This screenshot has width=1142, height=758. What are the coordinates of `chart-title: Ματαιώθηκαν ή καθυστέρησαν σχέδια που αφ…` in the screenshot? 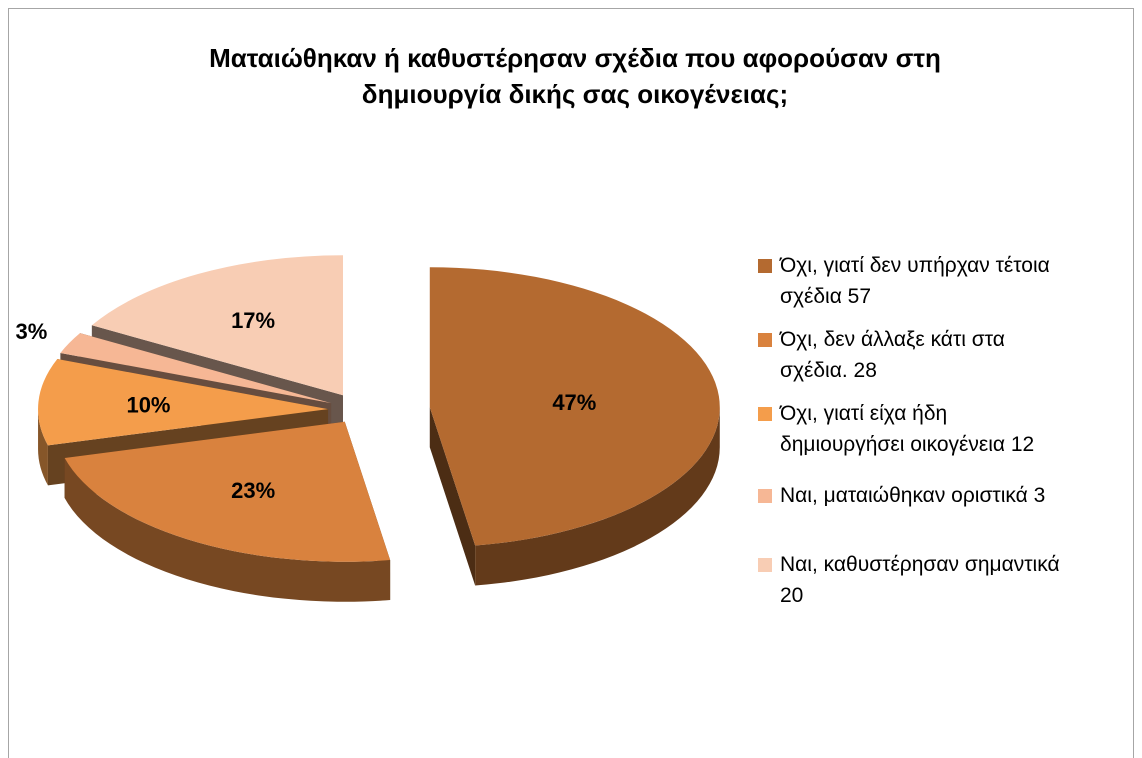 It's located at (575, 76).